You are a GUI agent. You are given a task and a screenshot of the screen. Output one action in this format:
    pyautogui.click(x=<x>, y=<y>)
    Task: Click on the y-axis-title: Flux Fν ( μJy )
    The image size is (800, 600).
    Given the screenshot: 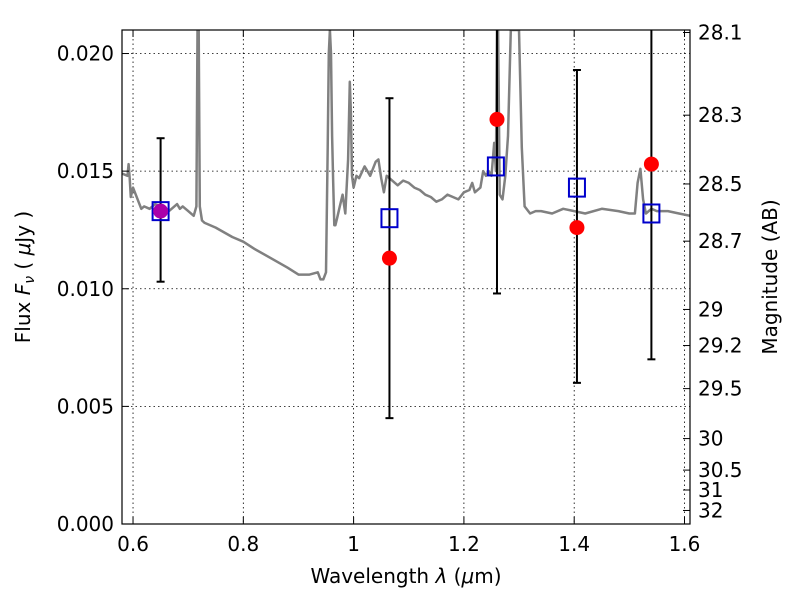 What is the action you would take?
    pyautogui.click(x=24, y=277)
    